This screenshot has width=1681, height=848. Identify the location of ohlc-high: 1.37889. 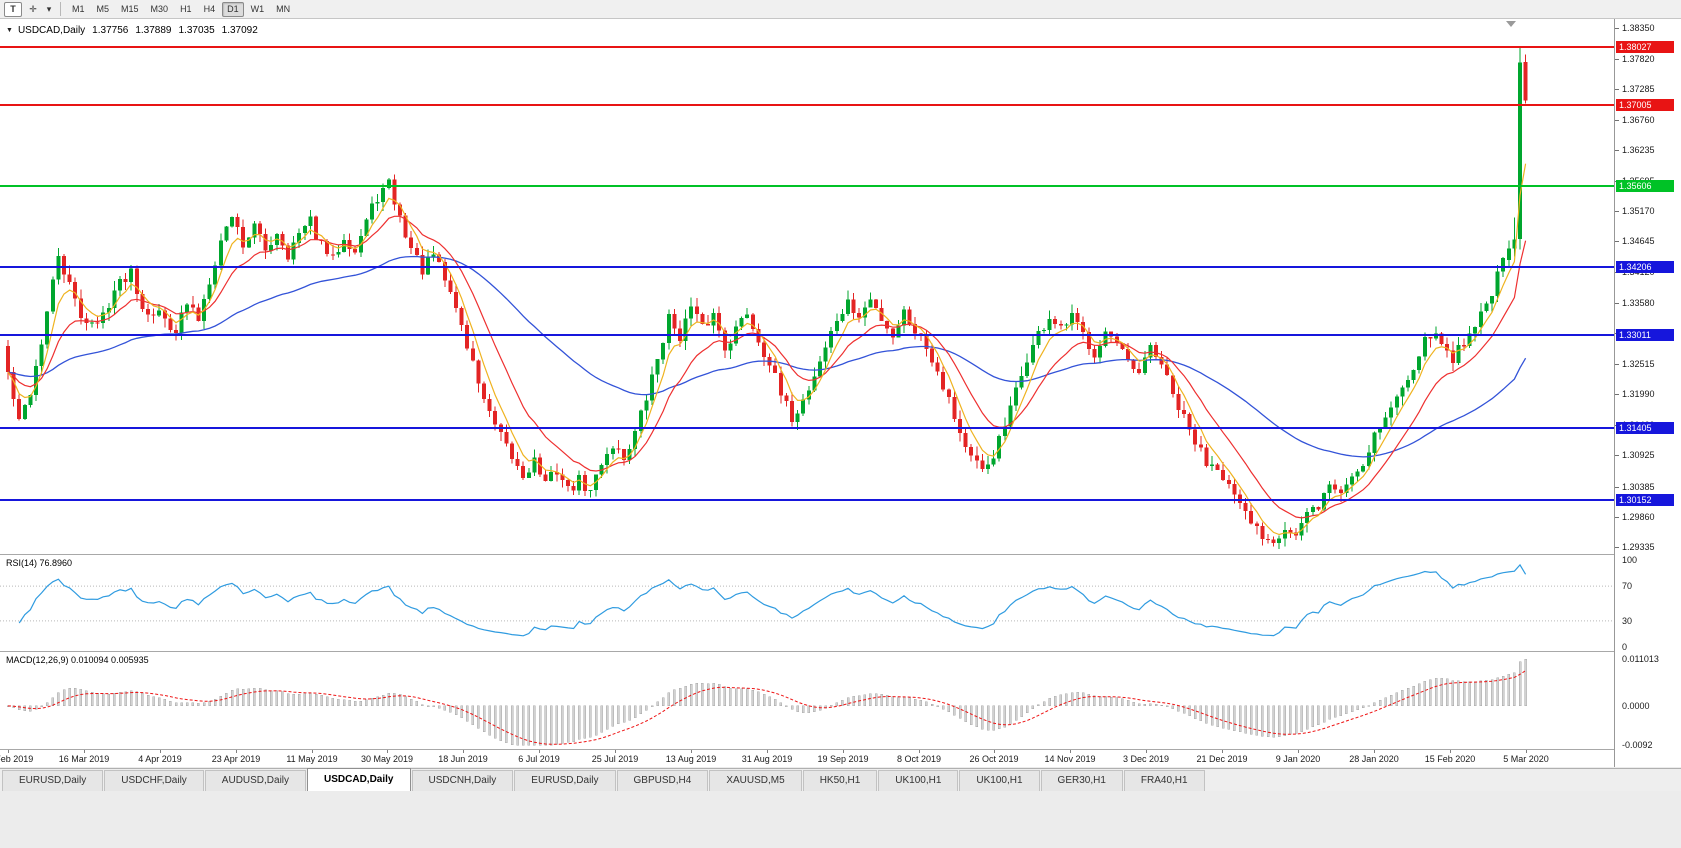
(153, 30).